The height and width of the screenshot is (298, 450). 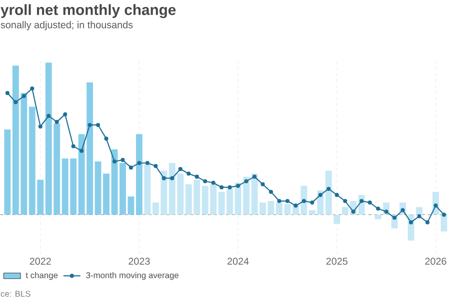 I want to click on legend-label: 3-month moving average, so click(x=132, y=276).